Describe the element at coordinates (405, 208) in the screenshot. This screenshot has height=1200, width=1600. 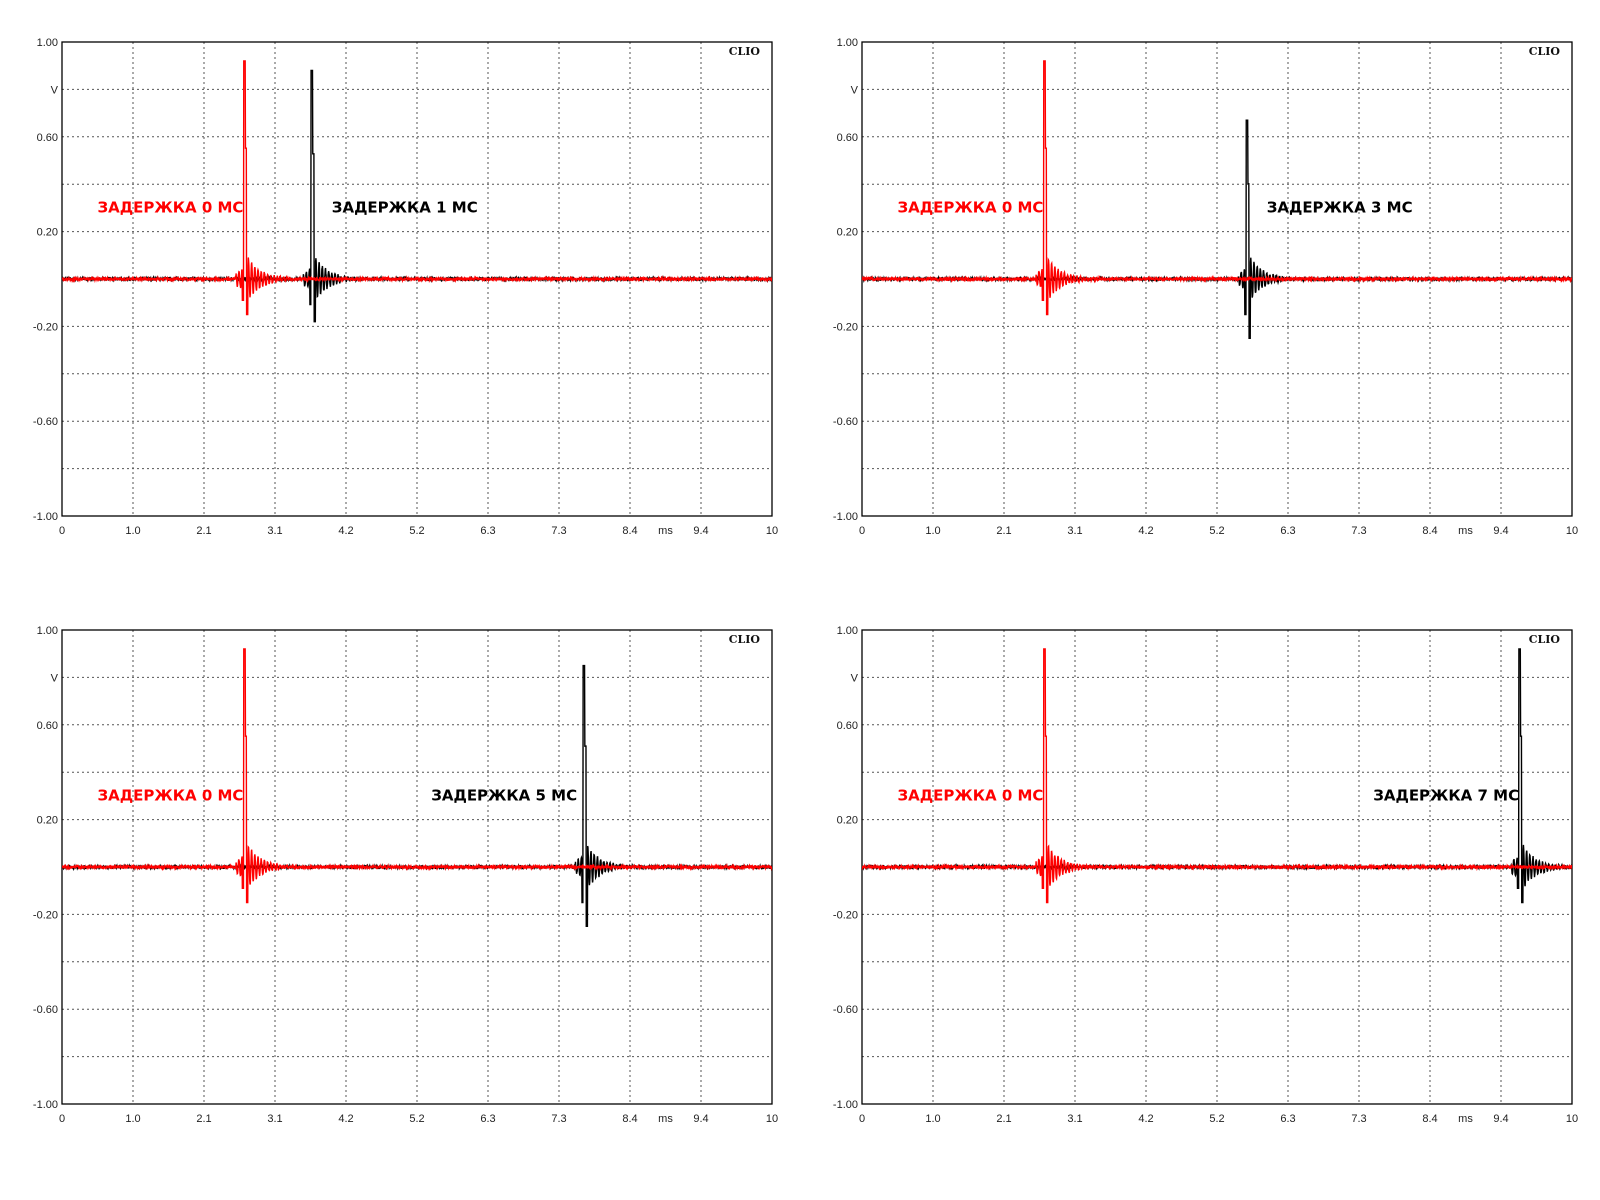
I see `annotation-delayed: ЗАДЕРЖКА 1 МС` at that location.